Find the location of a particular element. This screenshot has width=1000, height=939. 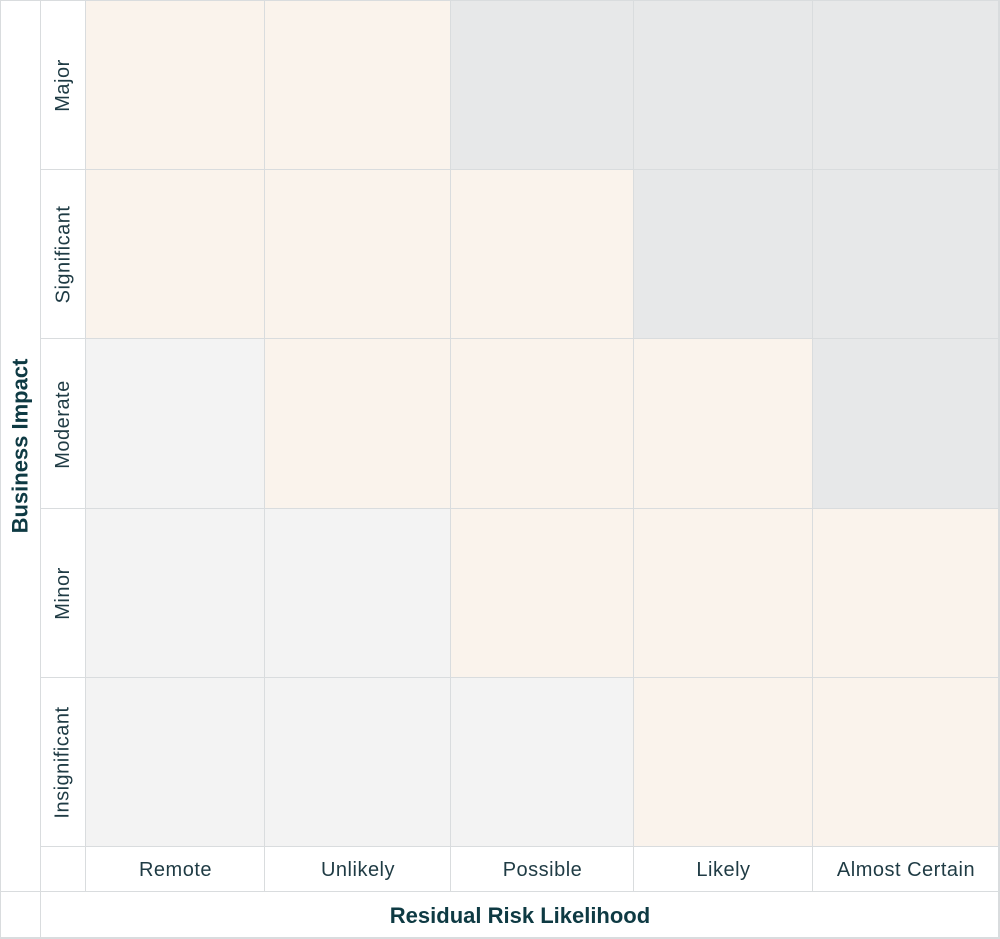

row-label-divider is located at coordinates (85, 446).